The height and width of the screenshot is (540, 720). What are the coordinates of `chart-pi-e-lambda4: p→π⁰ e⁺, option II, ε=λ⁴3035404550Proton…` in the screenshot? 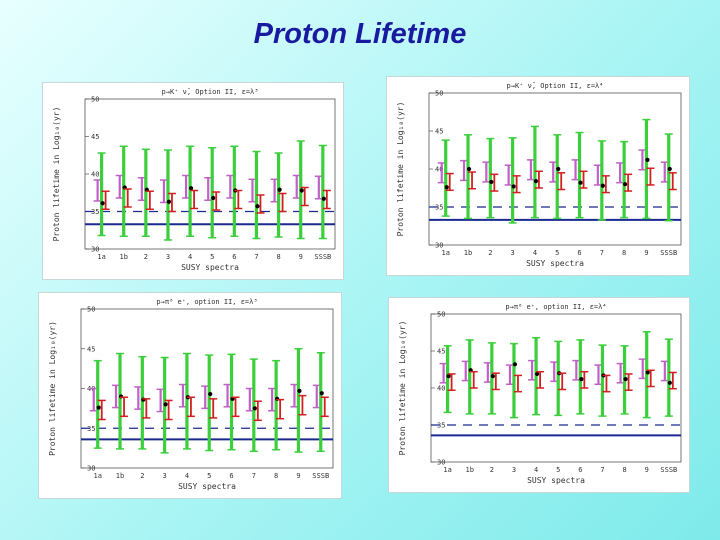 It's located at (540, 394).